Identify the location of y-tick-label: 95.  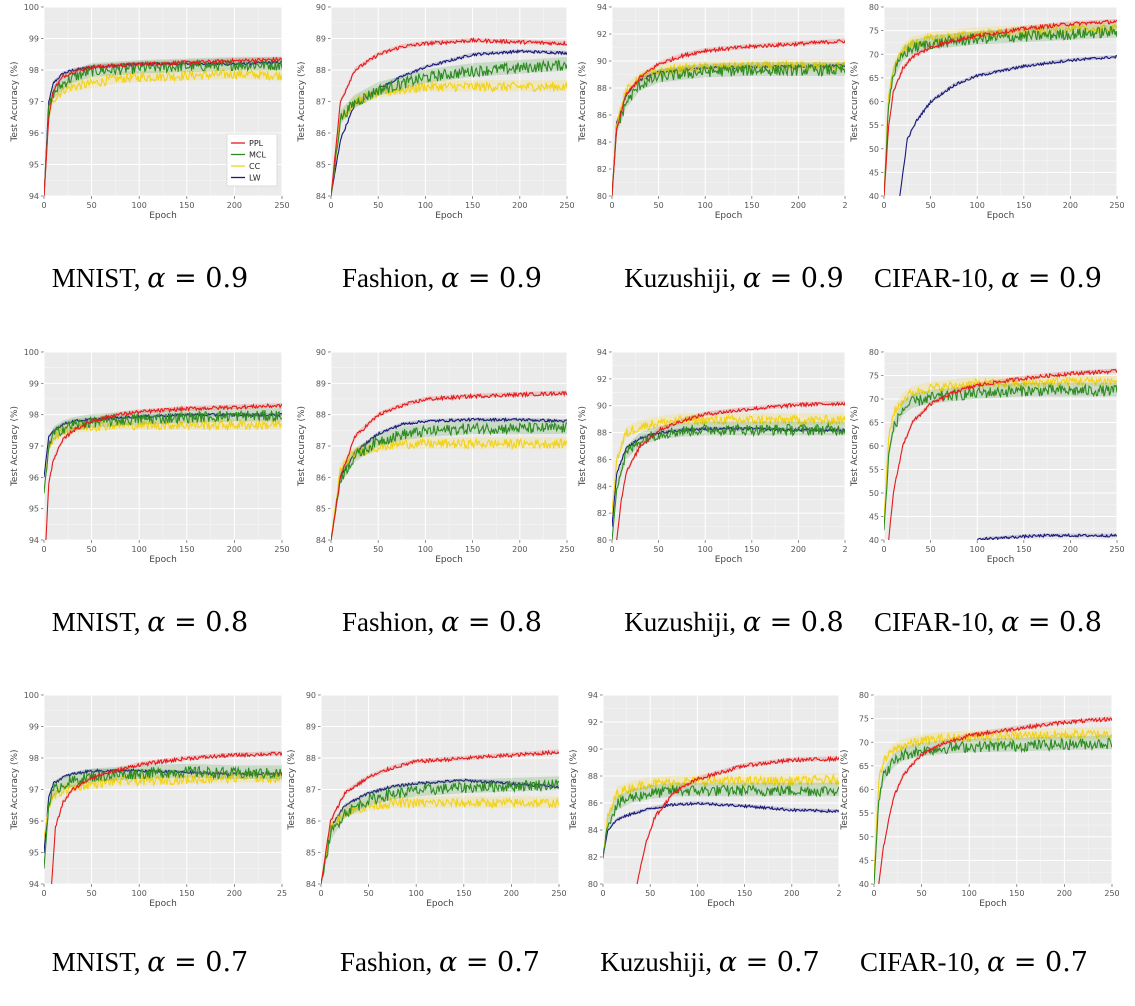
(34, 853).